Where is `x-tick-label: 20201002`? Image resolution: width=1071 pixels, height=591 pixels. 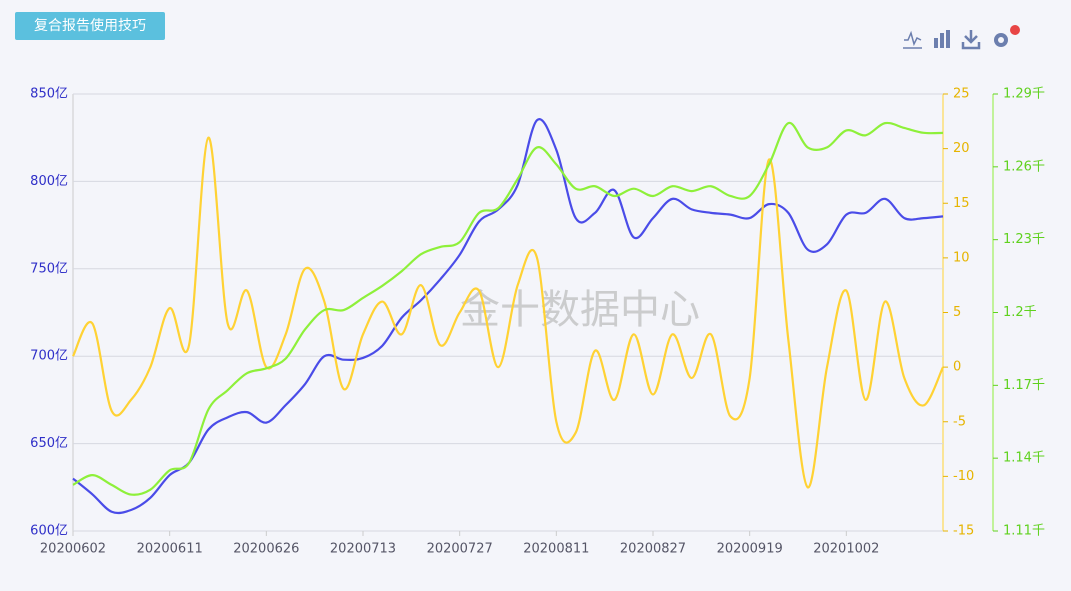
x-tick-label: 20201002 is located at coordinates (846, 549).